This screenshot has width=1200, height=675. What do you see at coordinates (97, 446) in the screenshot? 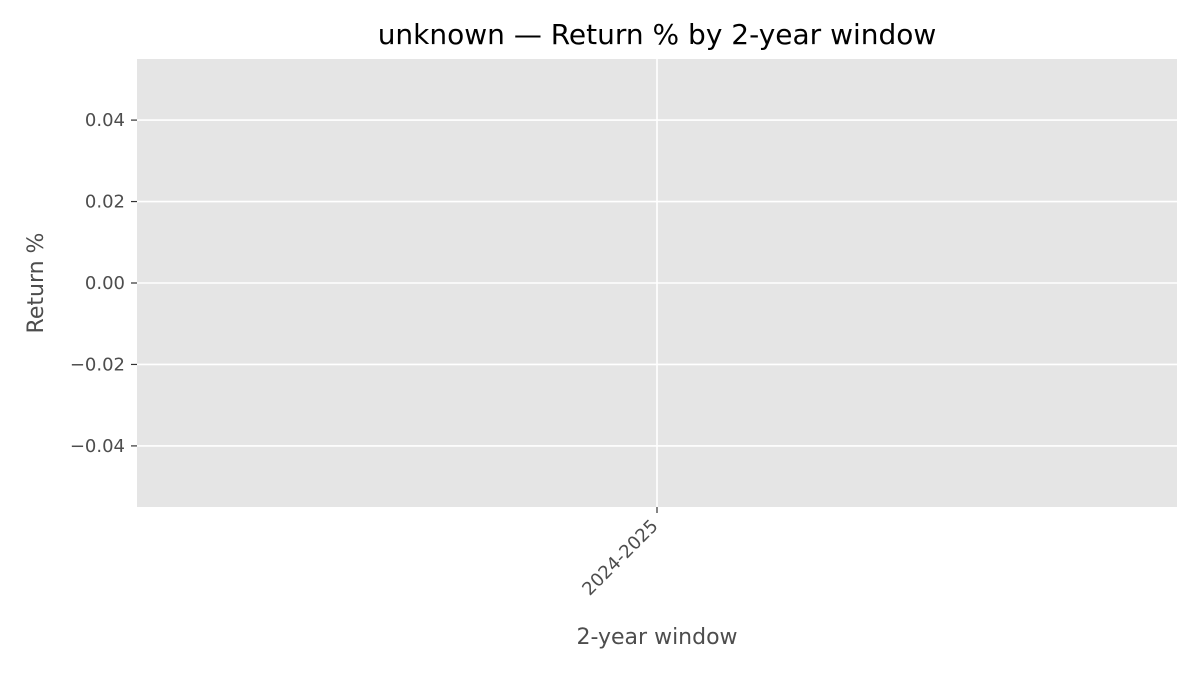
I see `y-tick-label: −0.04` at bounding box center [97, 446].